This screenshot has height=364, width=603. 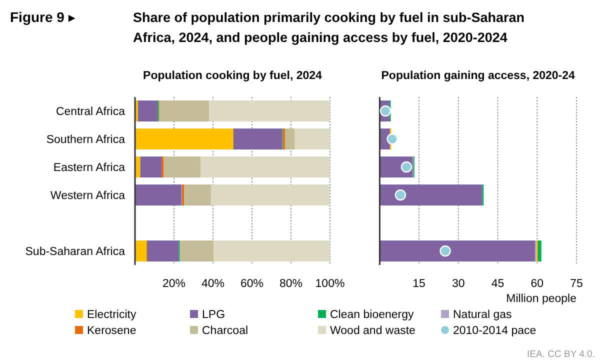 What do you see at coordinates (329, 27) in the screenshot?
I see `text: Share of population primarily cooking by fuel in sub-Saharan Africa, 2024, and people gaining access by fuel, 2020-2024` at bounding box center [329, 27].